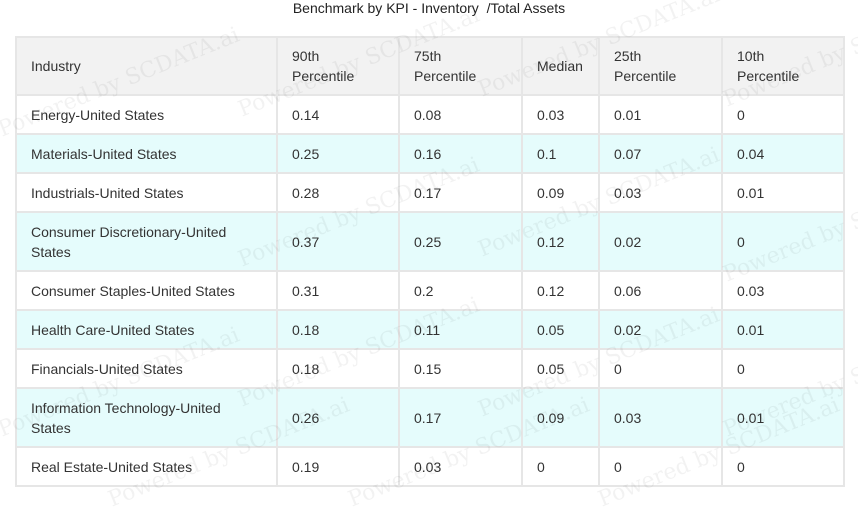  I want to click on cell-p90: 0.25, so click(338, 153).